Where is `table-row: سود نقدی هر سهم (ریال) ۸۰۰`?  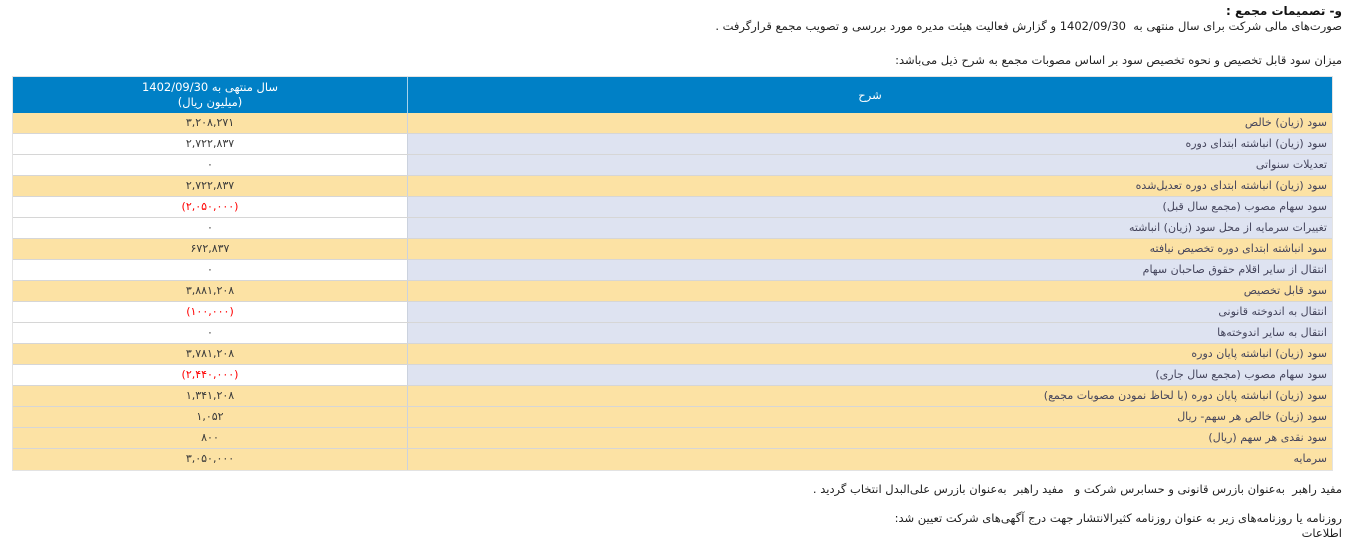
table-row: سود نقدی هر سهم (ریال) ۸۰۰ is located at coordinates (672, 438).